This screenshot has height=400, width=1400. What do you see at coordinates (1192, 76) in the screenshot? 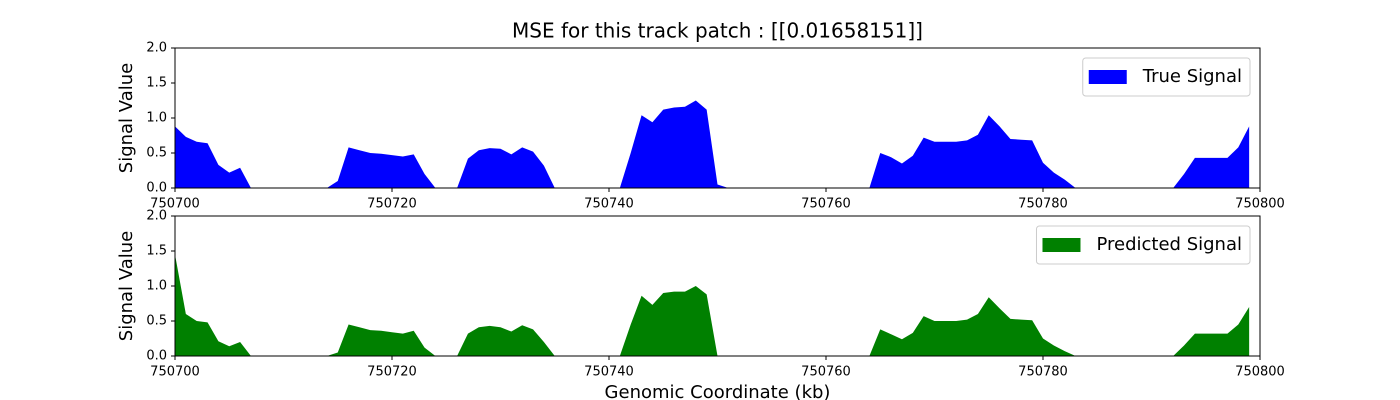
I see `legend-label: True Signal` at bounding box center [1192, 76].